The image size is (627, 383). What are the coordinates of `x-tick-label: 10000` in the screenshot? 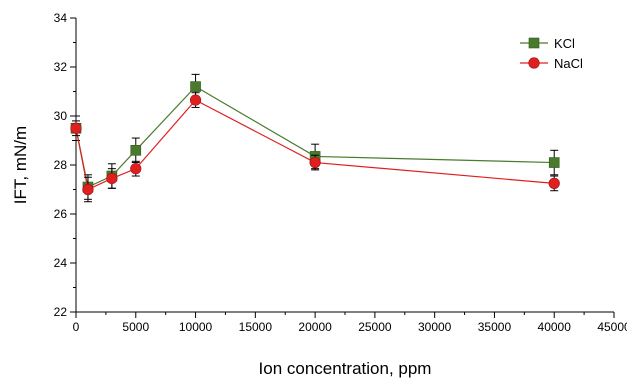 It's located at (196, 327).